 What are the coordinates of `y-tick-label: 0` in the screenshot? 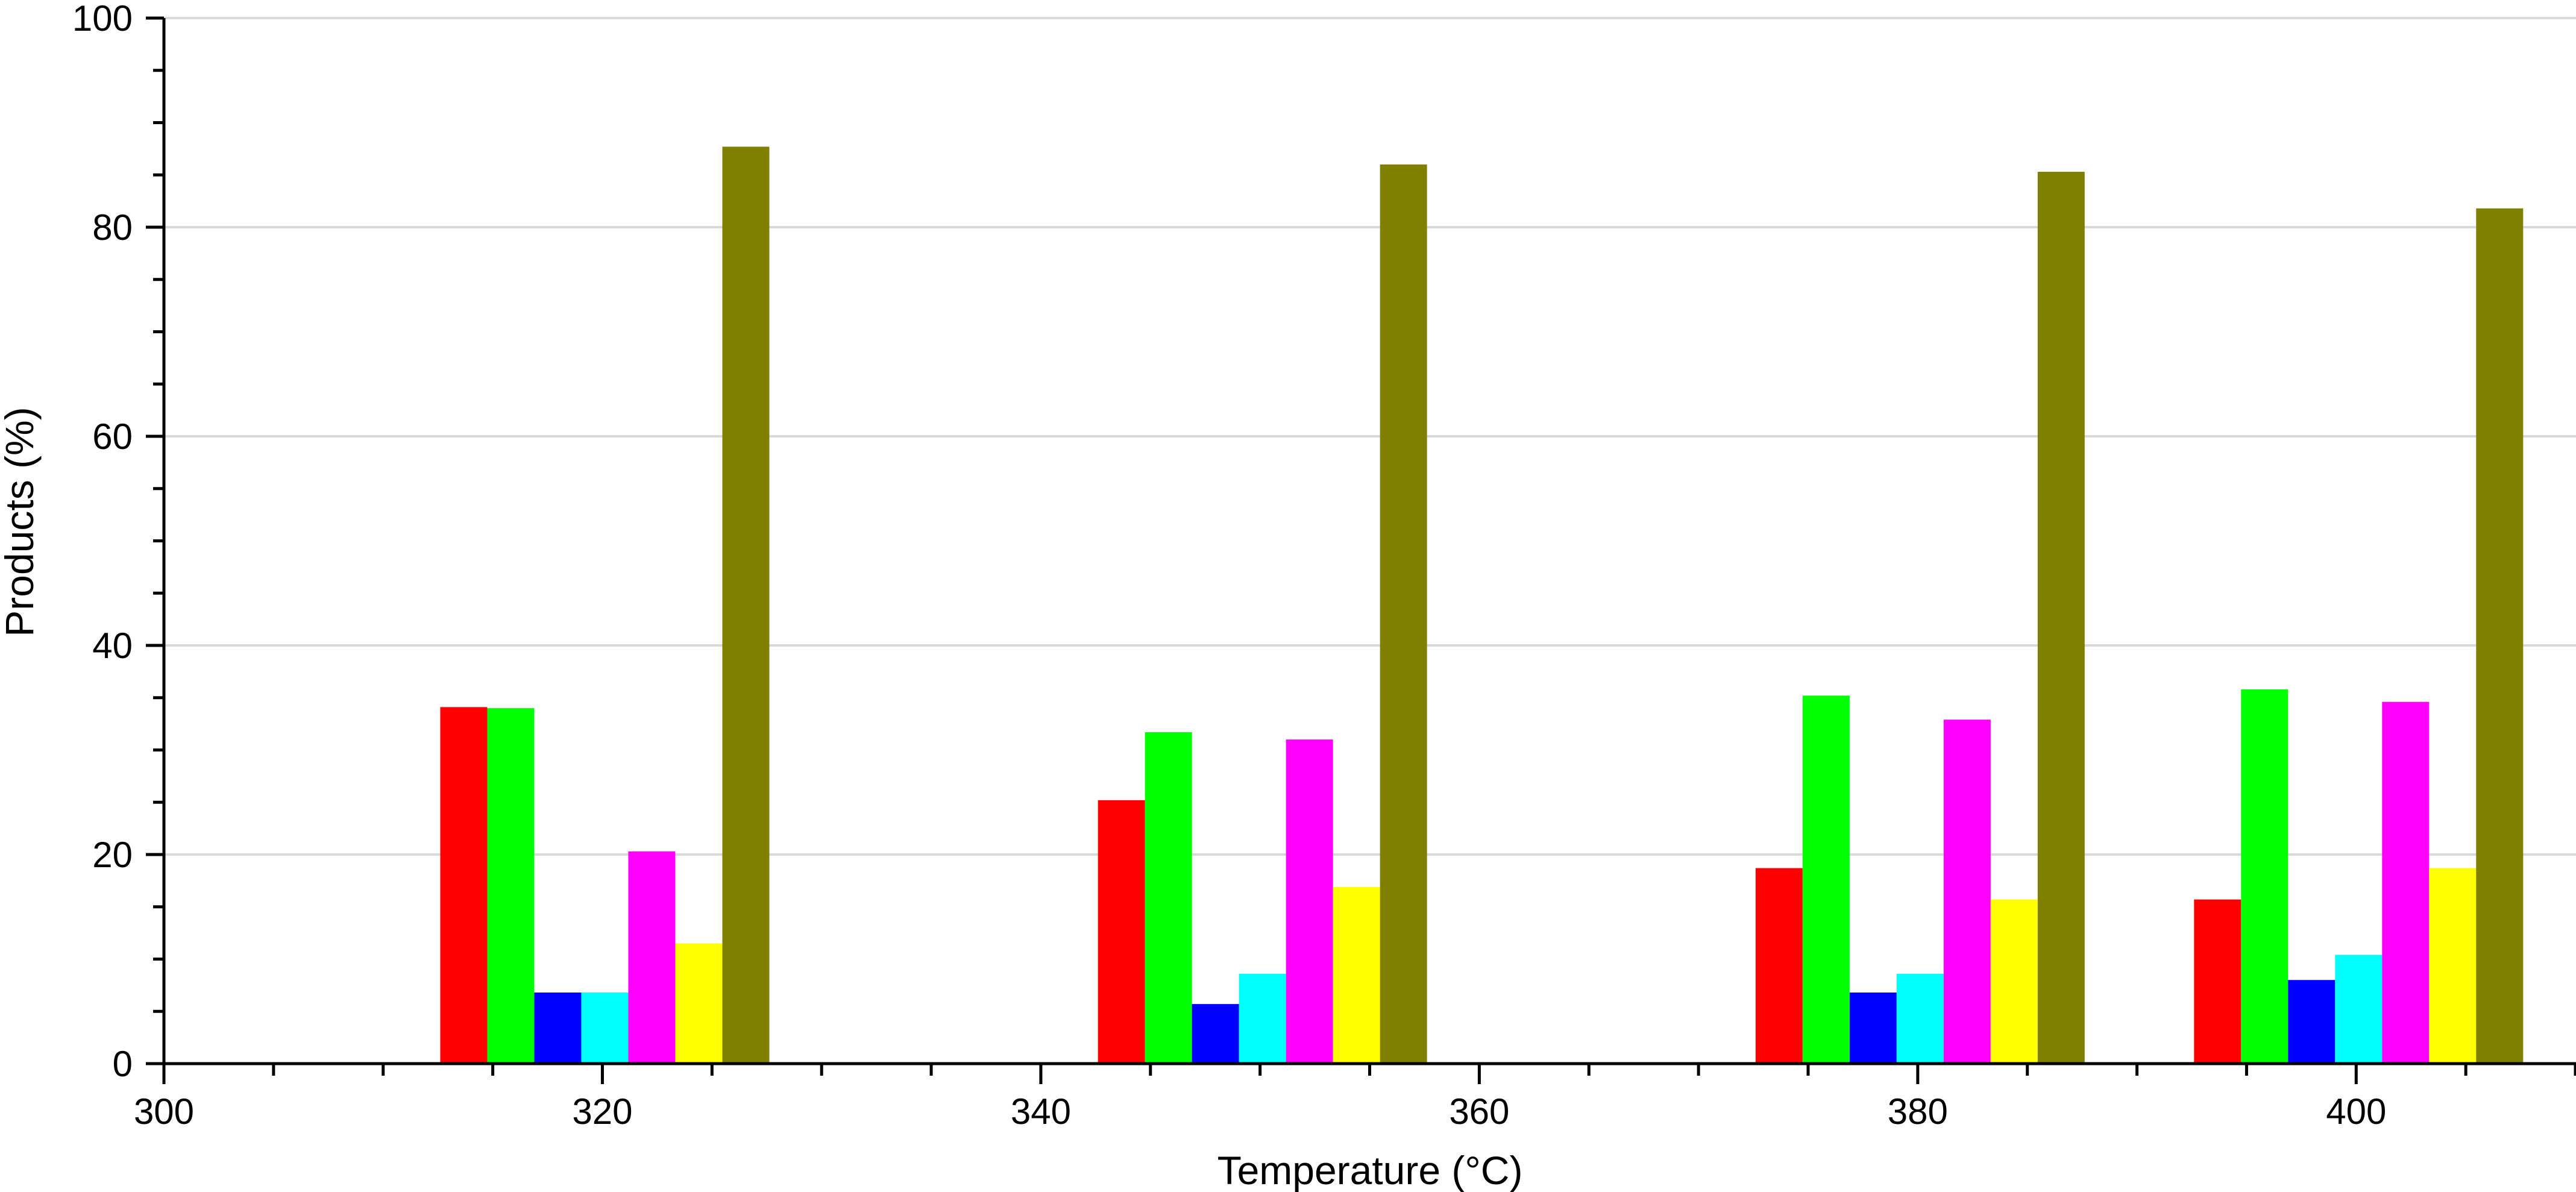 It's located at (123, 1064).